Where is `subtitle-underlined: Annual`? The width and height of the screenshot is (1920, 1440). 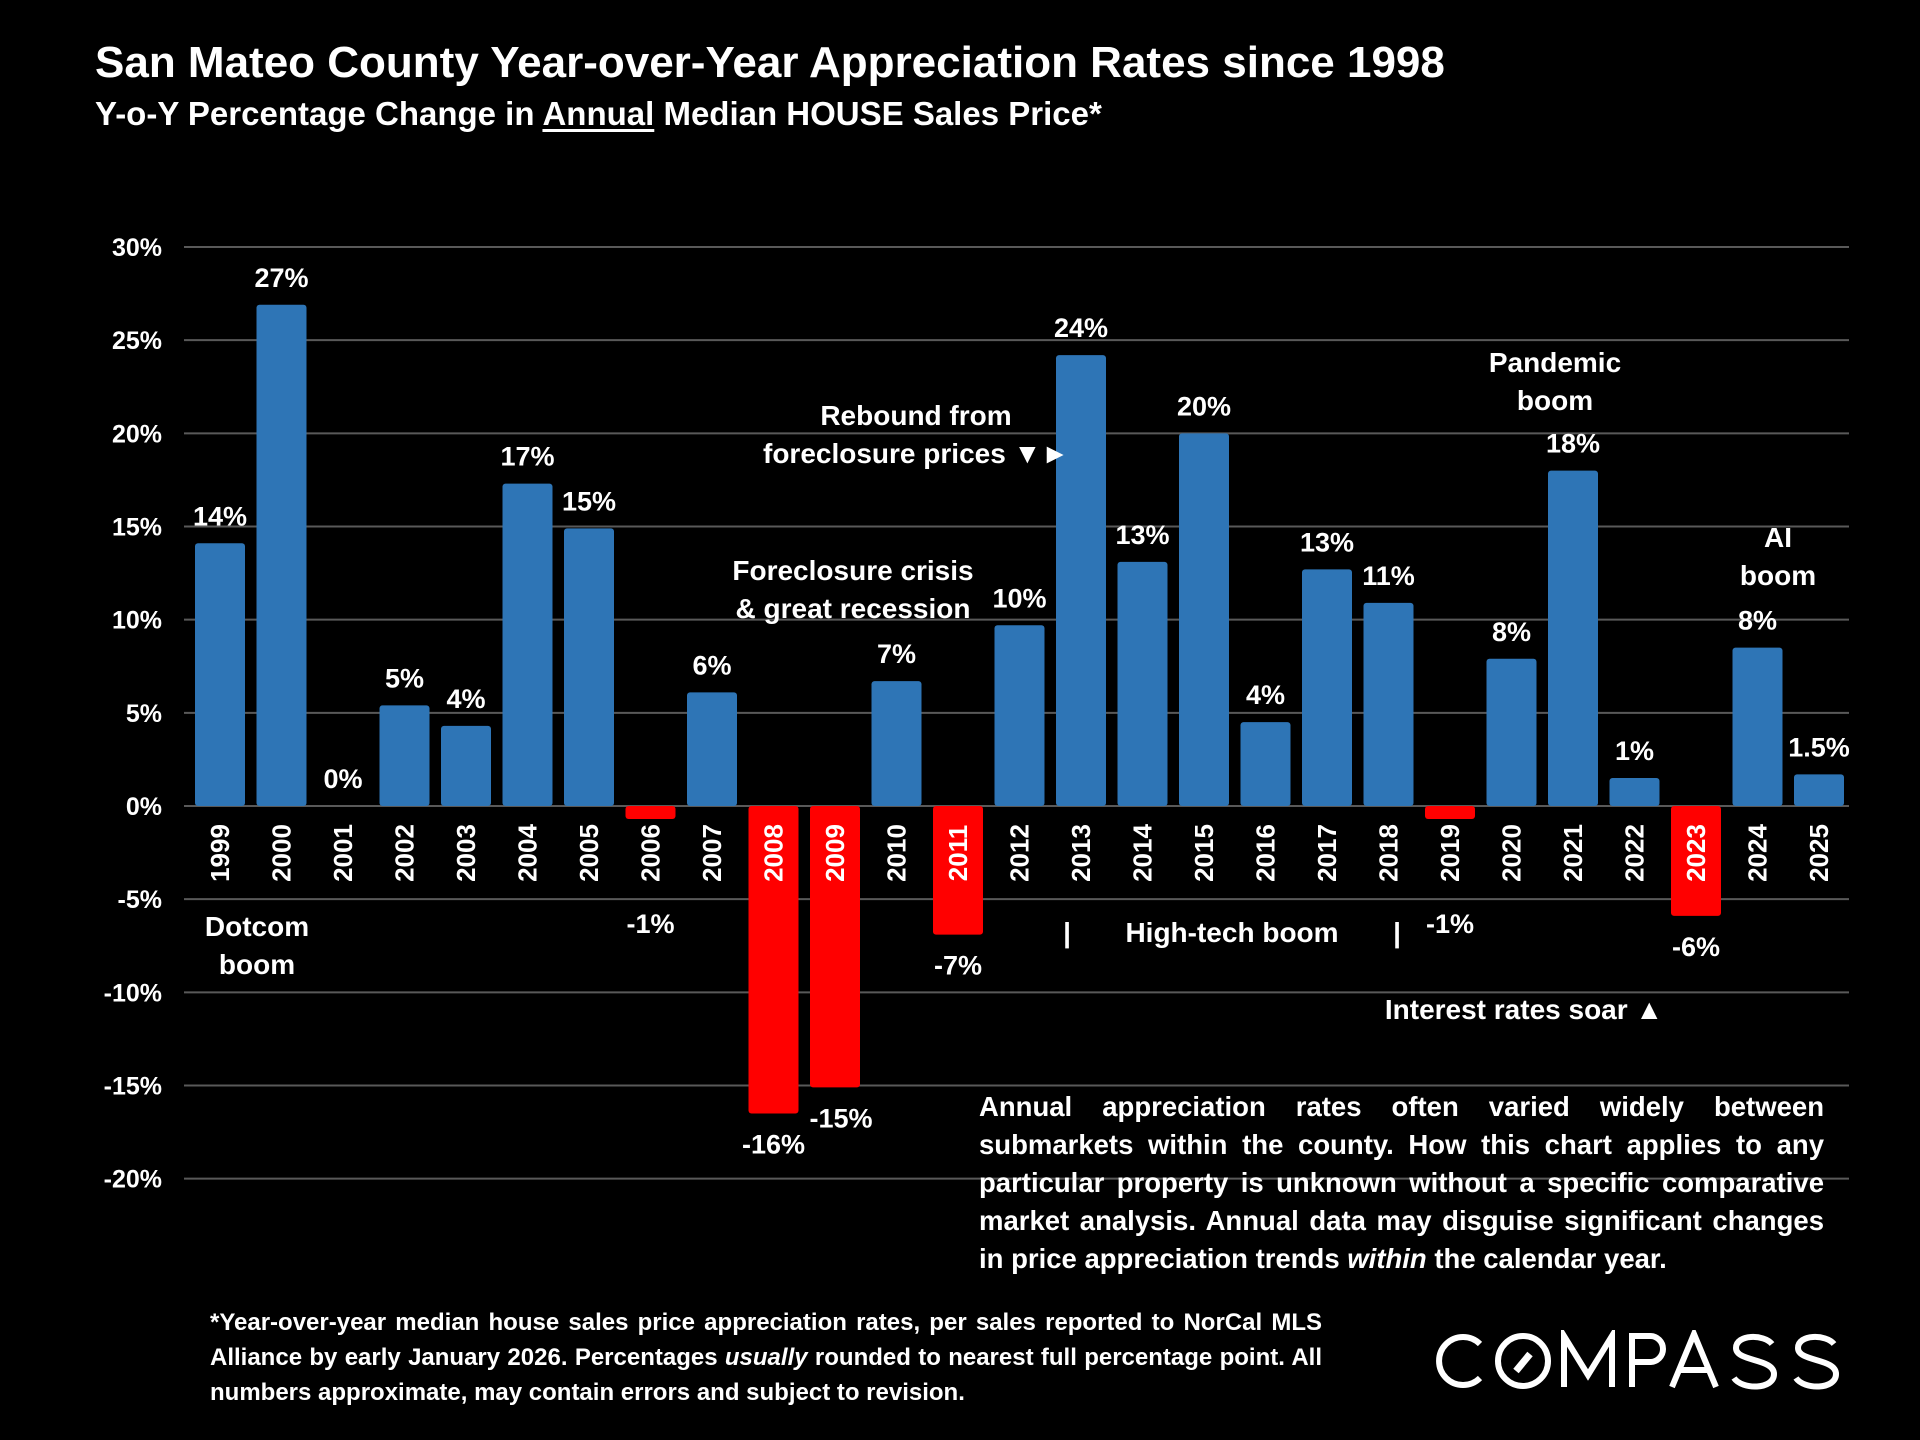 subtitle-underlined: Annual is located at coordinates (598, 113).